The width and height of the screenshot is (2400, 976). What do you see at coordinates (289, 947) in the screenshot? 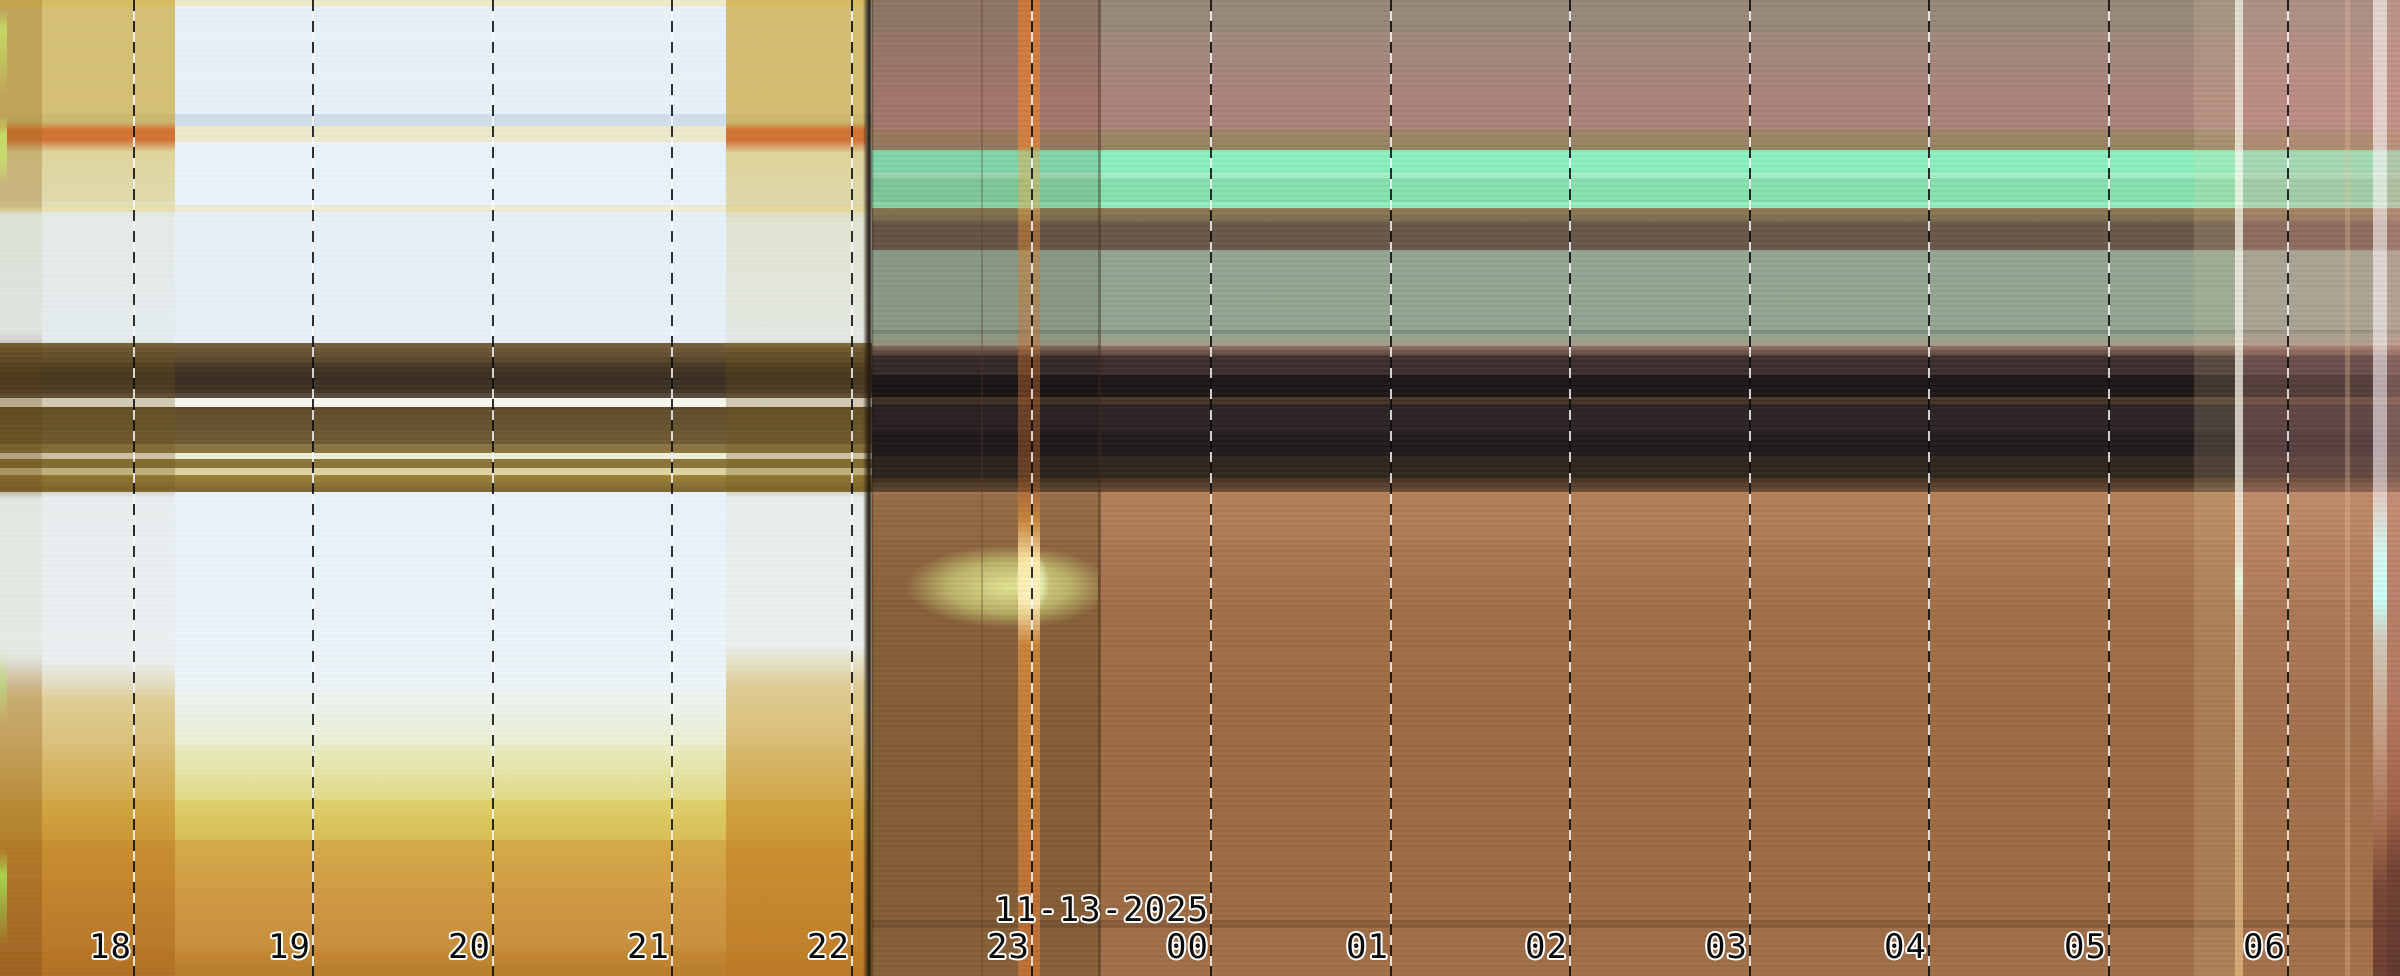
I see `hour-tick-label: 19` at bounding box center [289, 947].